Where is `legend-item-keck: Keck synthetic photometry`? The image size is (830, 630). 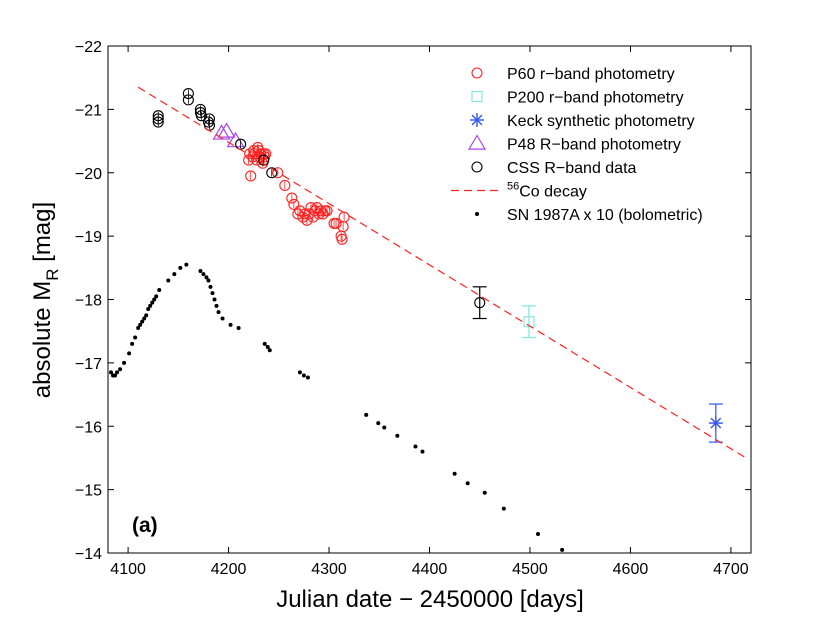
legend-item-keck: Keck synthetic photometry is located at coordinates (582, 121).